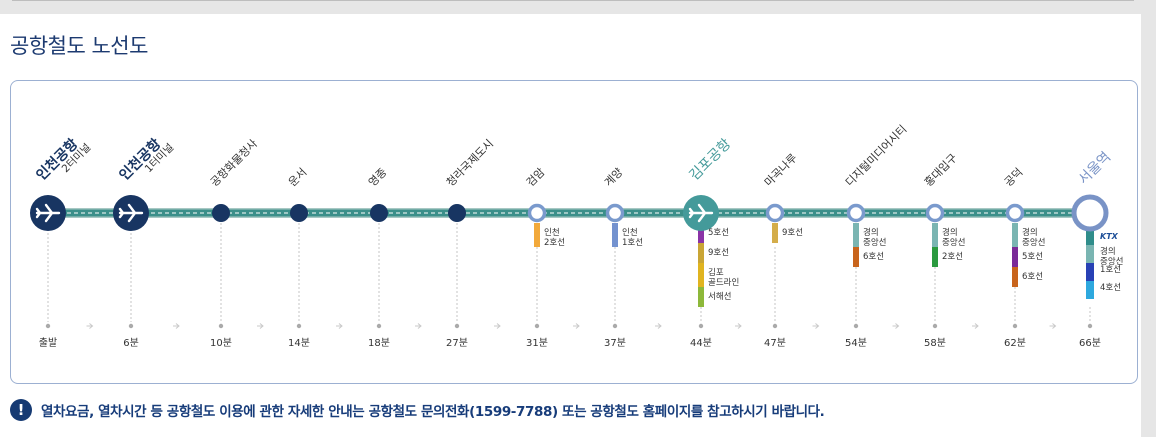 Image resolution: width=1156 pixels, height=437 pixels. Describe the element at coordinates (1090, 343) in the screenshot. I see `travel-time: 66분` at that location.